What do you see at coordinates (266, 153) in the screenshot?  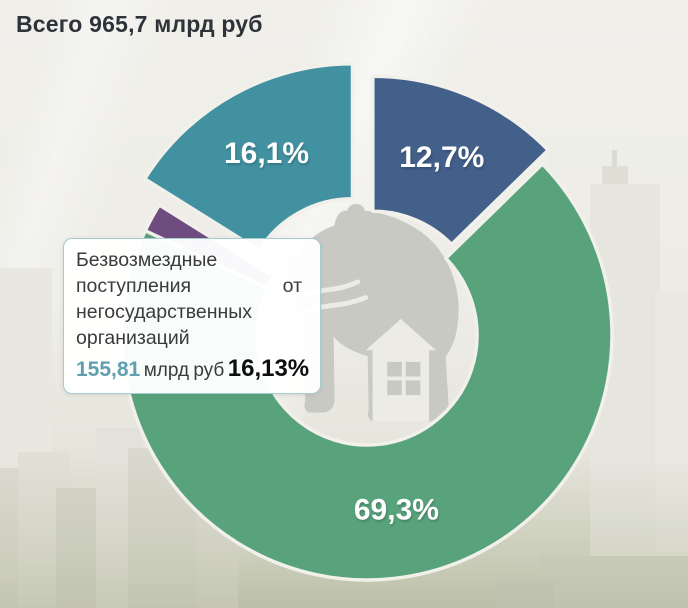 I see `slice-percent-label: 16,1%` at bounding box center [266, 153].